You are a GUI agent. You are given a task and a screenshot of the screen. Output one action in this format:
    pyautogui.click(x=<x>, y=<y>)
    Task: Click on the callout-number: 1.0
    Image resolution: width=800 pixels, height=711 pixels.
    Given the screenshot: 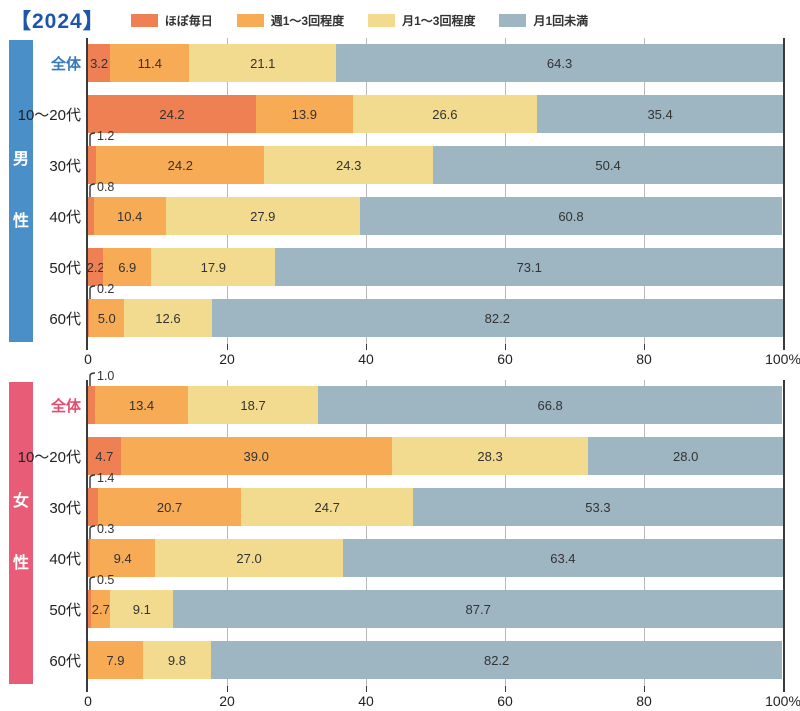 What is the action you would take?
    pyautogui.click(x=106, y=376)
    